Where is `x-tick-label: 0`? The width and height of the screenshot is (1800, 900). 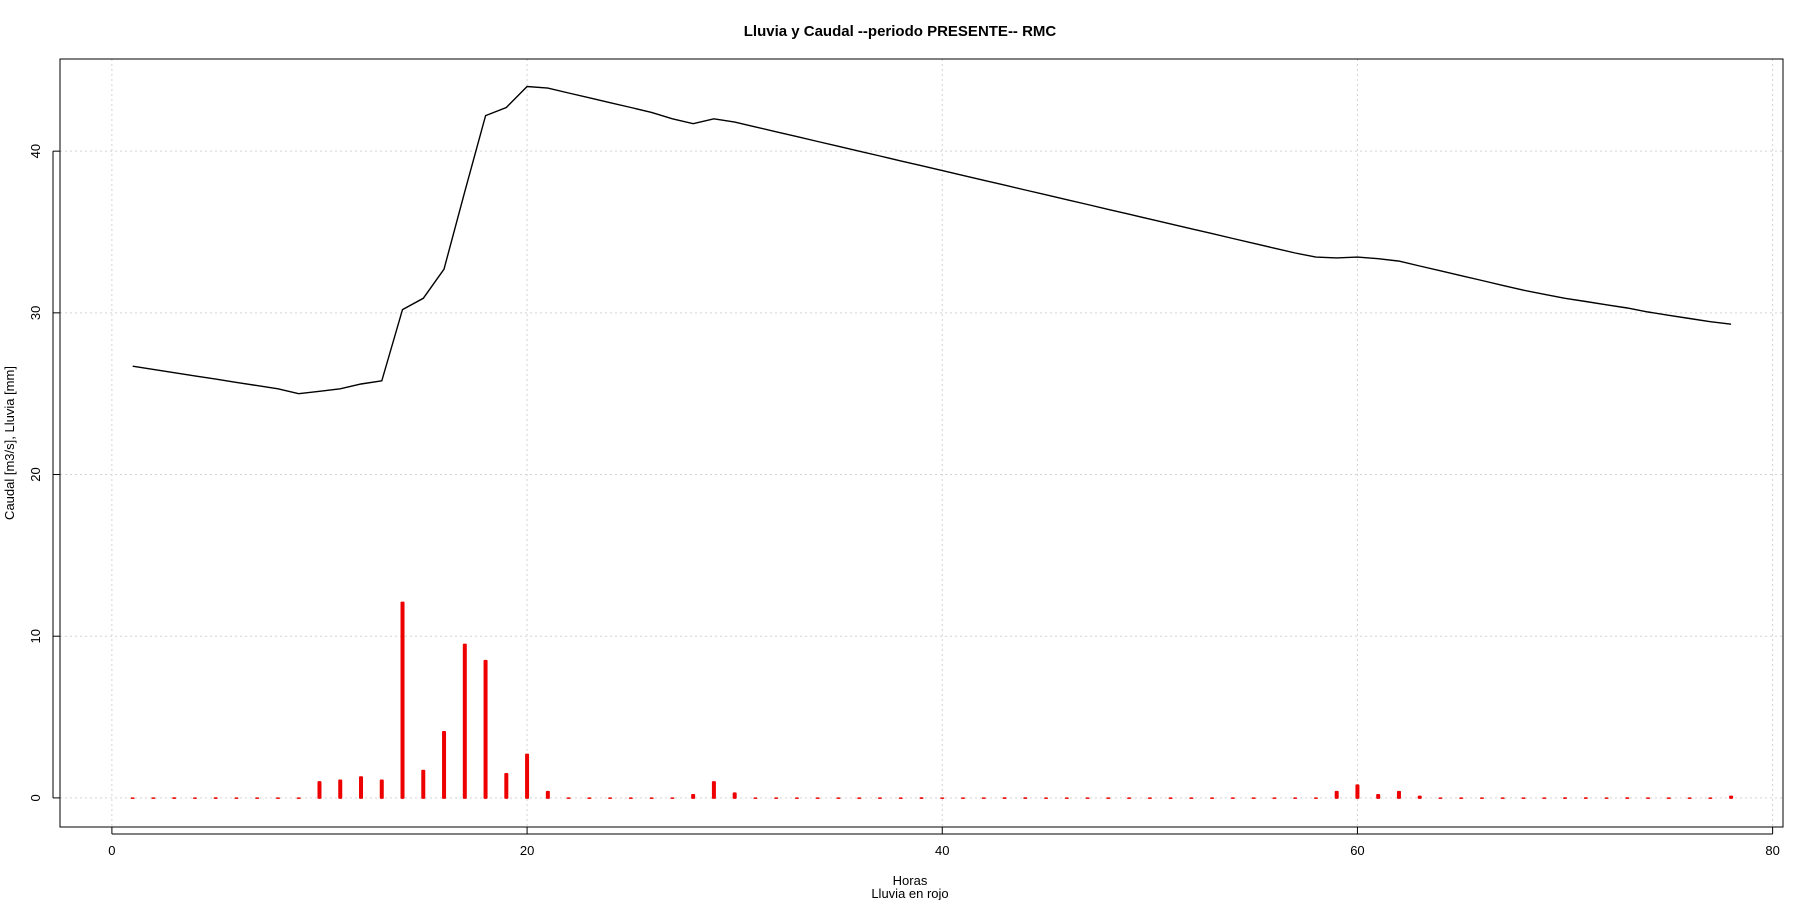
x-tick-label: 0 is located at coordinates (111, 850).